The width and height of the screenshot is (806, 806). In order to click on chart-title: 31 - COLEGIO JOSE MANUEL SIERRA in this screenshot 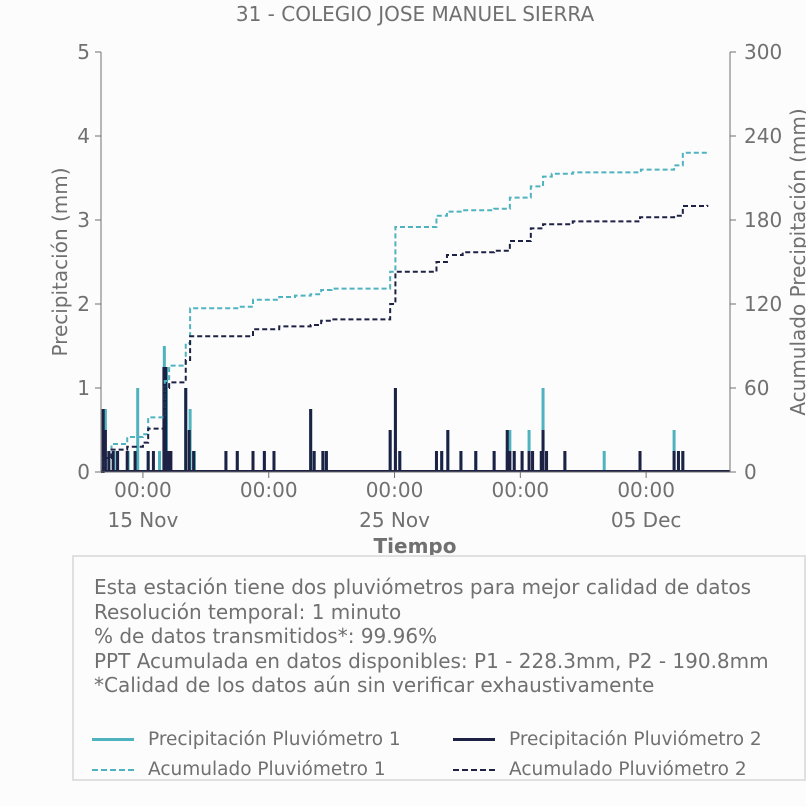, I will do `click(415, 14)`.